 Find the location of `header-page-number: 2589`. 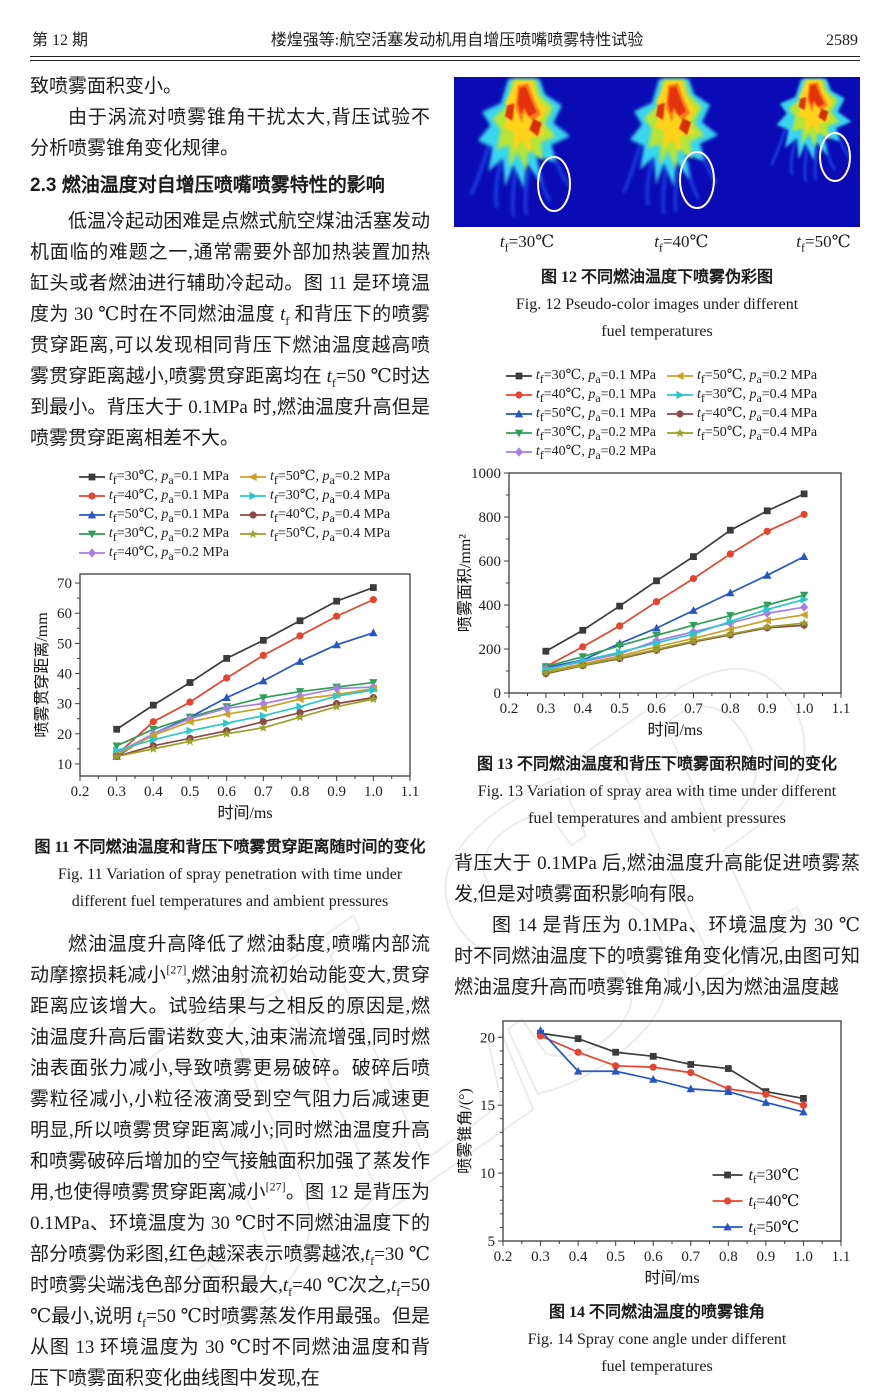

header-page-number: 2589 is located at coordinates (842, 40).